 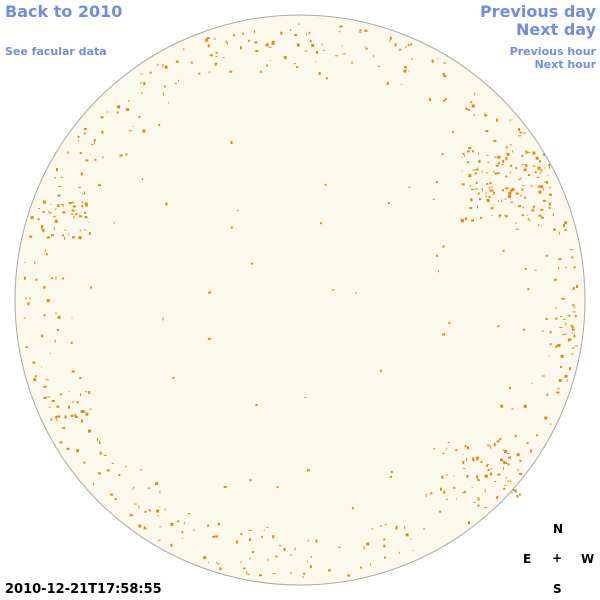 I want to click on next-day-link: Next day, so click(x=556, y=29).